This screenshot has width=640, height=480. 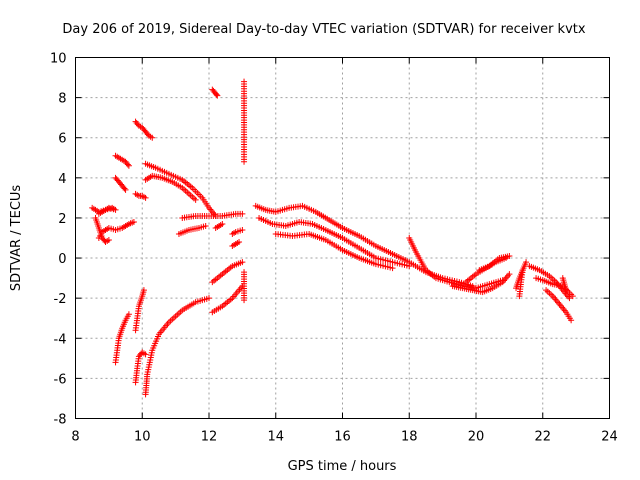 What do you see at coordinates (342, 437) in the screenshot?
I see `x-tick-label: 16` at bounding box center [342, 437].